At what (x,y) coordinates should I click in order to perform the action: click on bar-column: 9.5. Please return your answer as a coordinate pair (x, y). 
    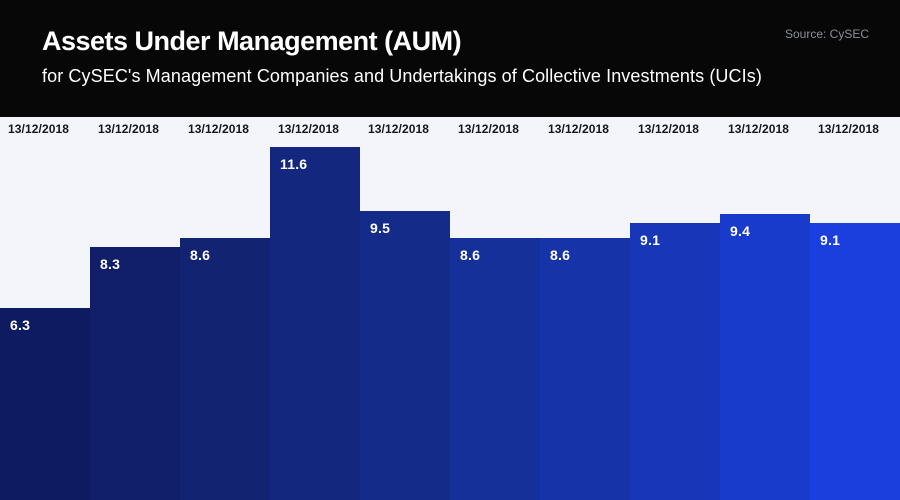
    Looking at the image, I should click on (405, 320).